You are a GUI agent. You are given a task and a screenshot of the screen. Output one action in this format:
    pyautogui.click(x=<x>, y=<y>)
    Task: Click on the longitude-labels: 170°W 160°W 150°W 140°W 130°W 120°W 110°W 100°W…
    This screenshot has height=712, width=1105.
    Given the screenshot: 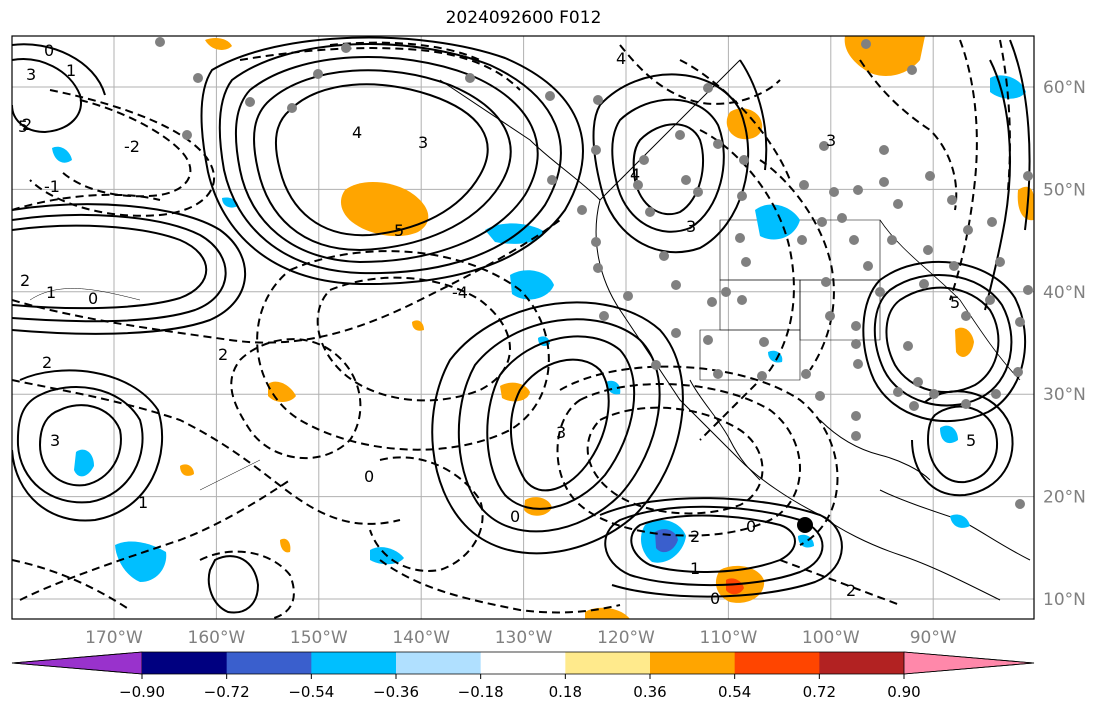 What is the action you would take?
    pyautogui.click(x=521, y=638)
    